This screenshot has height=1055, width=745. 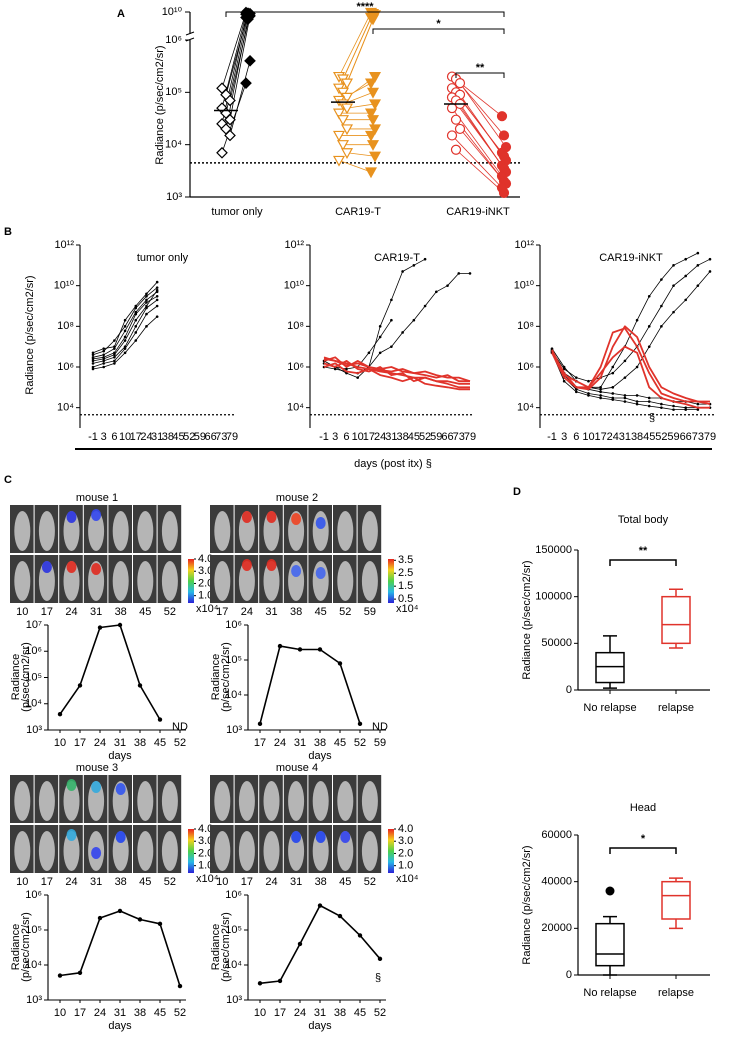 I want to click on panel-letter: B, so click(x=8, y=232).